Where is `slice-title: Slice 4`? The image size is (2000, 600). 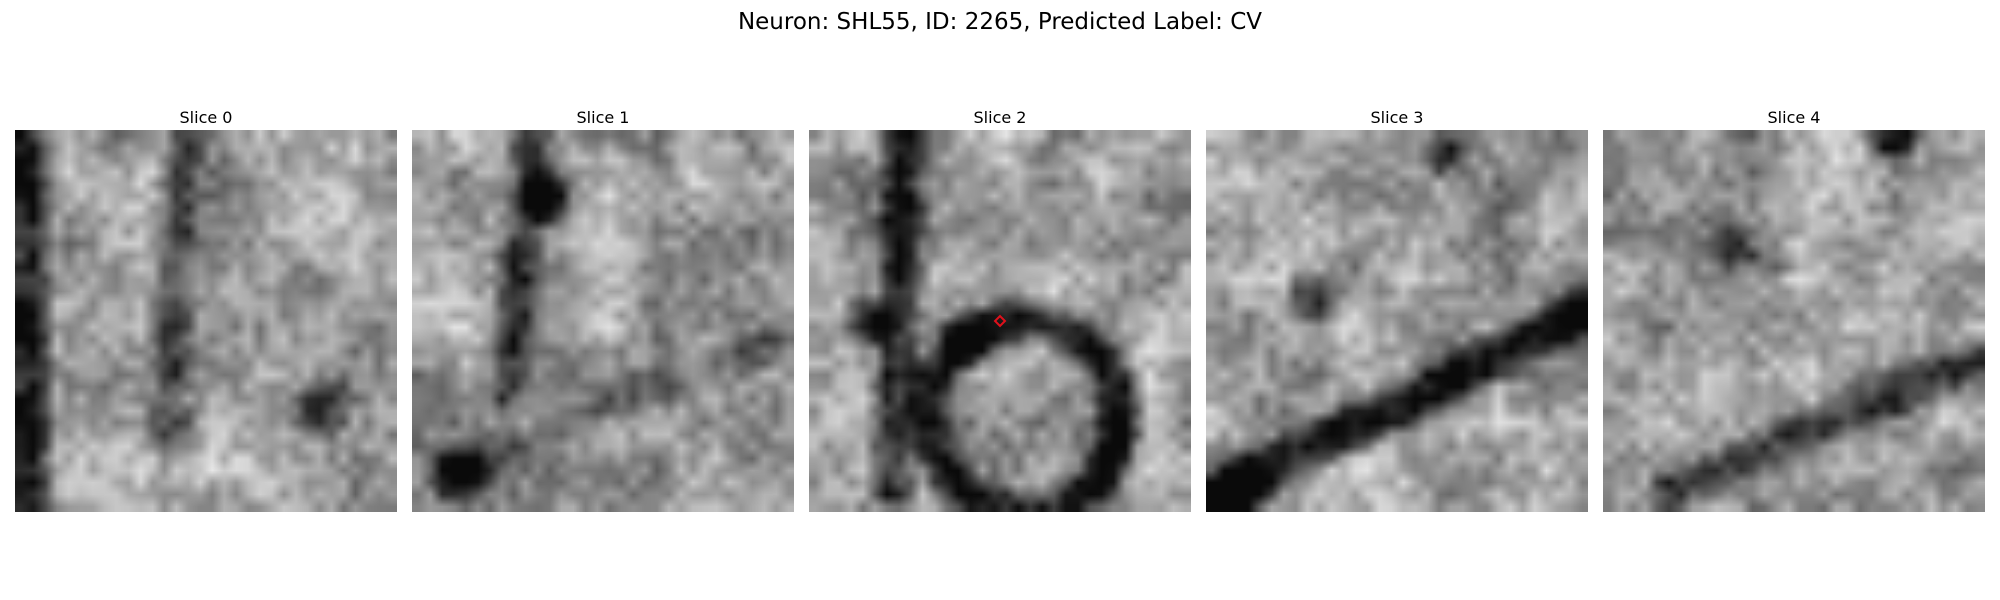
slice-title: Slice 4 is located at coordinates (1794, 117).